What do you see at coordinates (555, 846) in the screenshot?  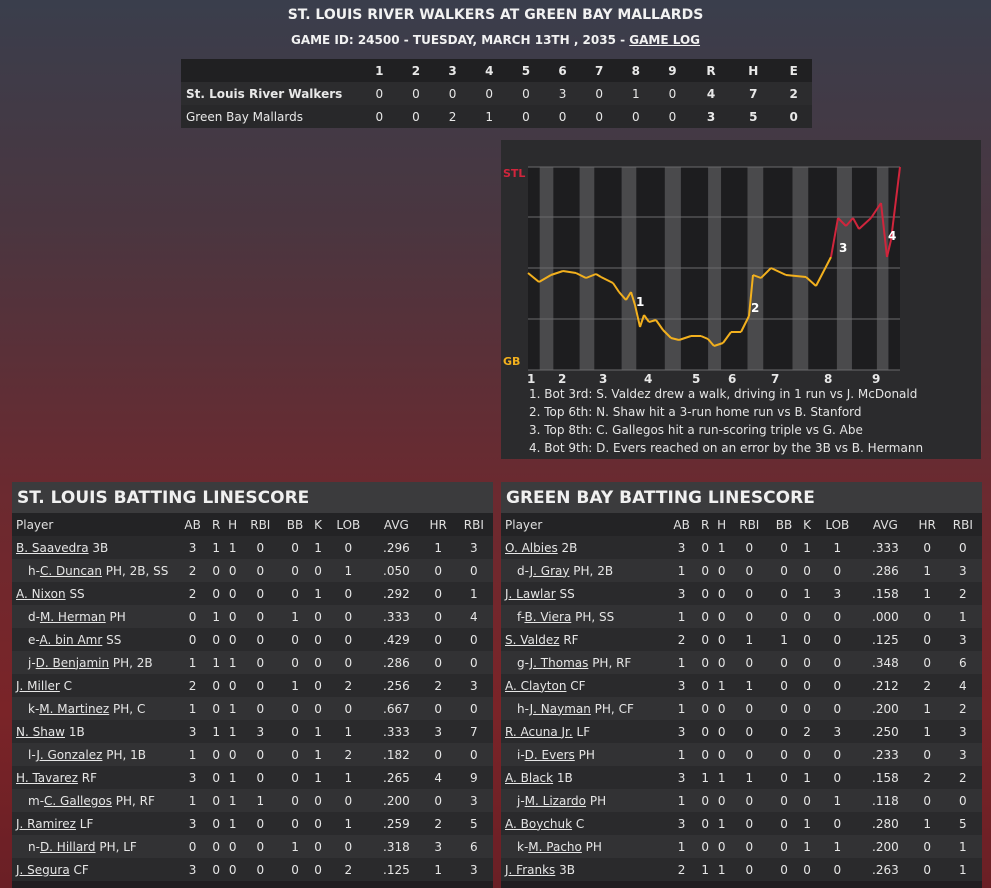 I see `player-name-link: M. Pacho` at bounding box center [555, 846].